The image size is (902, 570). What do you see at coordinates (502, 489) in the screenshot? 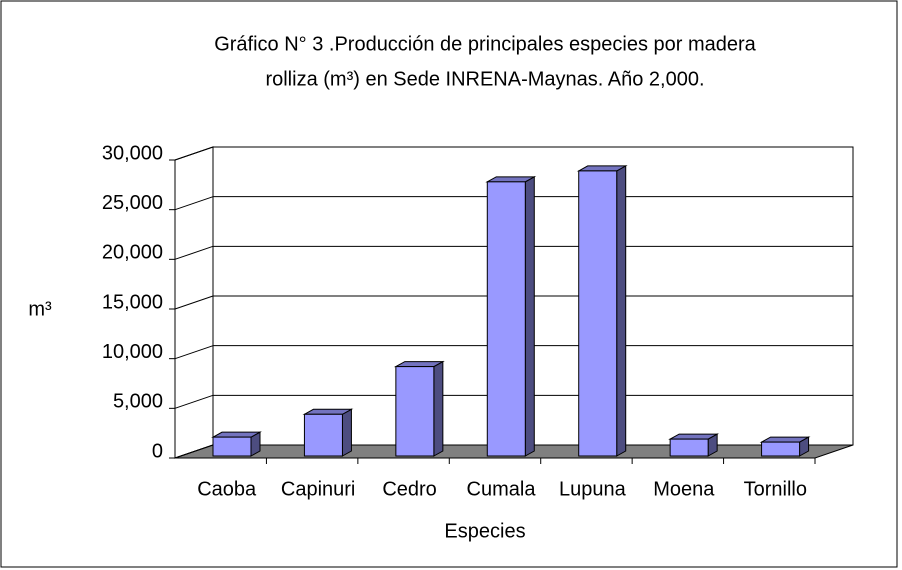
I see `x-tick-label: Cumala` at bounding box center [502, 489].